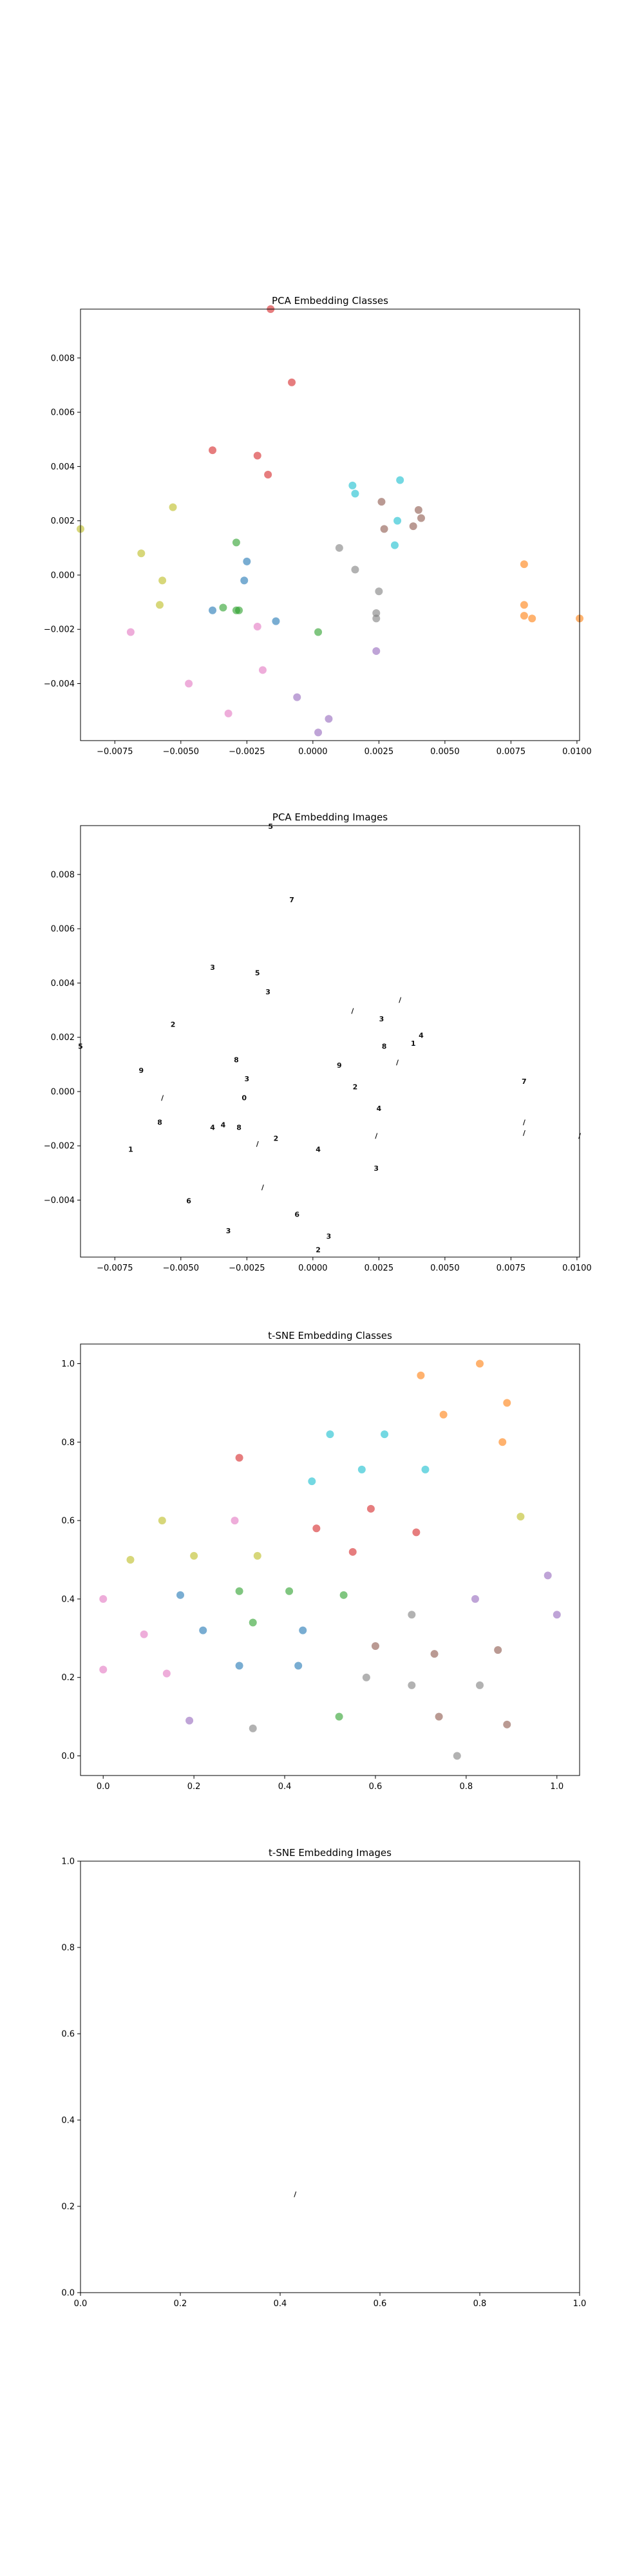 This screenshot has width=644, height=2576. I want to click on y-tick-label: 0.2, so click(68, 1678).